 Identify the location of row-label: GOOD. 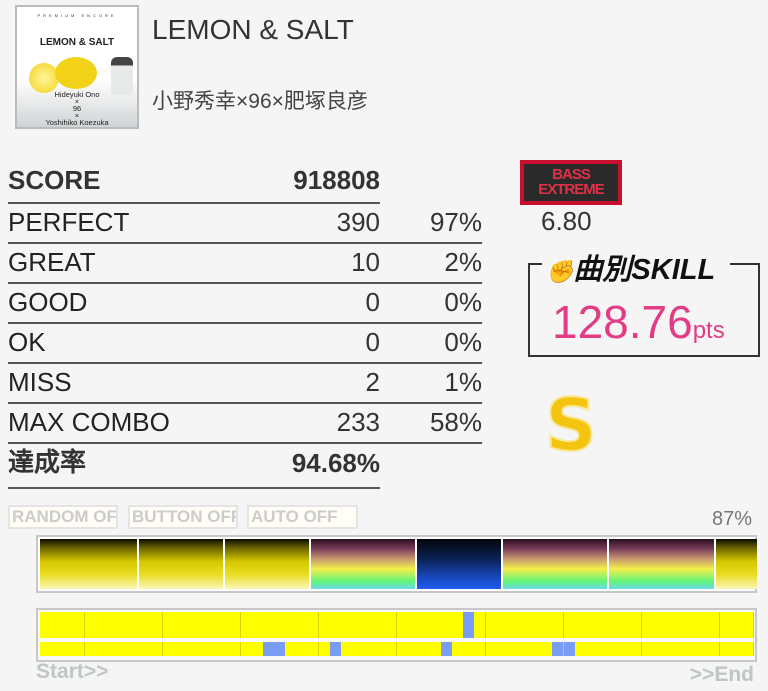
(48, 302).